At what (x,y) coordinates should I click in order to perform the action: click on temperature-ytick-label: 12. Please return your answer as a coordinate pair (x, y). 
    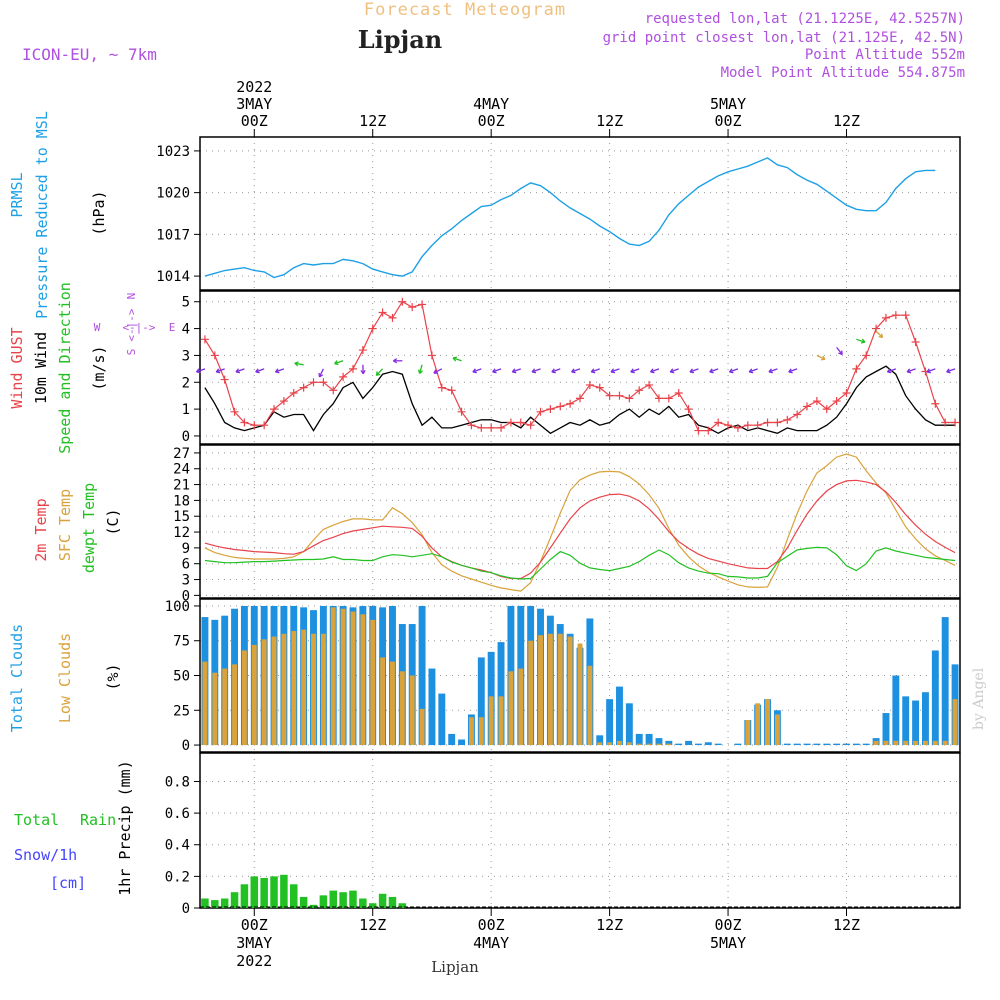
    Looking at the image, I should click on (181, 533).